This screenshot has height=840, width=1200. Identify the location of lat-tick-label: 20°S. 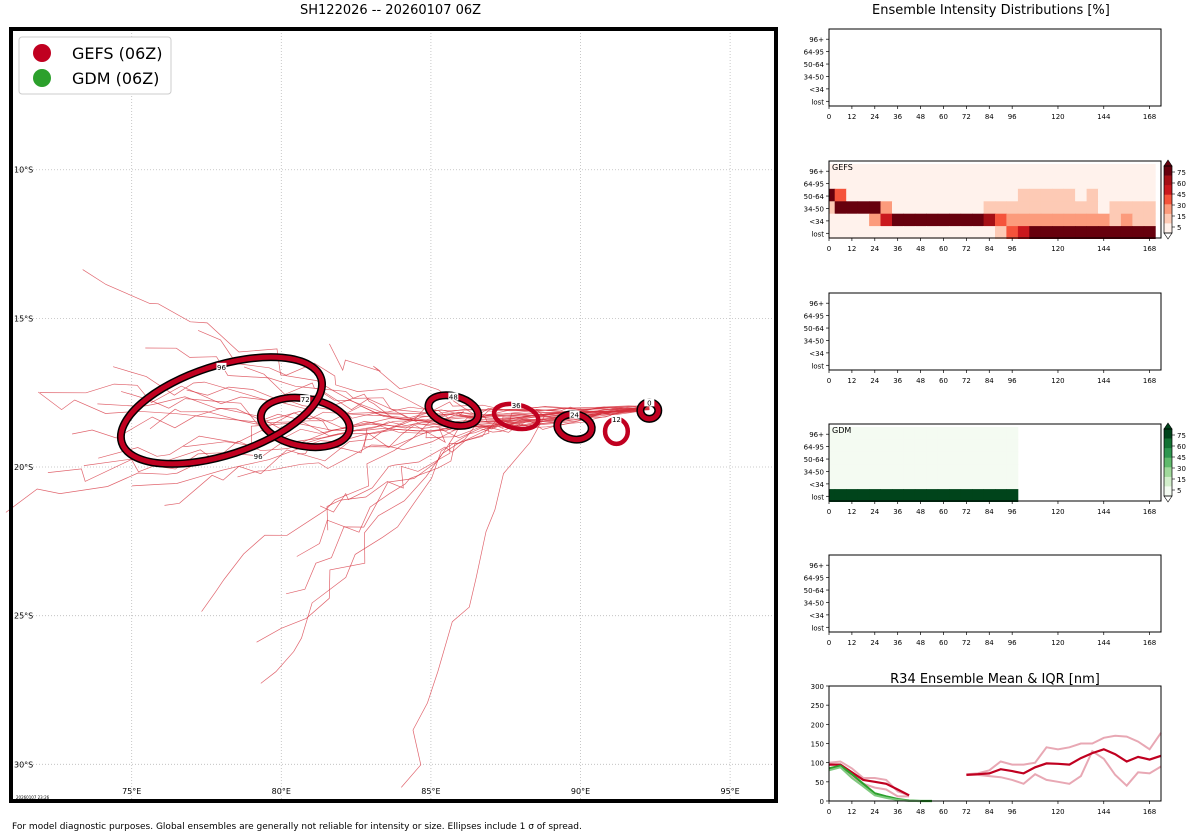
(23, 467).